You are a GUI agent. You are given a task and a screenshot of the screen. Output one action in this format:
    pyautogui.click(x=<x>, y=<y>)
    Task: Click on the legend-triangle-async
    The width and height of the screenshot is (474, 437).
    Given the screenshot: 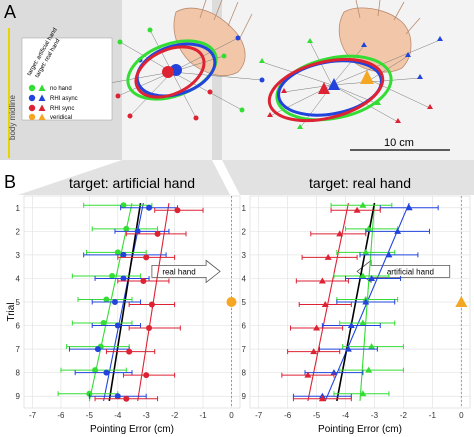 What is the action you would take?
    pyautogui.click(x=42, y=97)
    